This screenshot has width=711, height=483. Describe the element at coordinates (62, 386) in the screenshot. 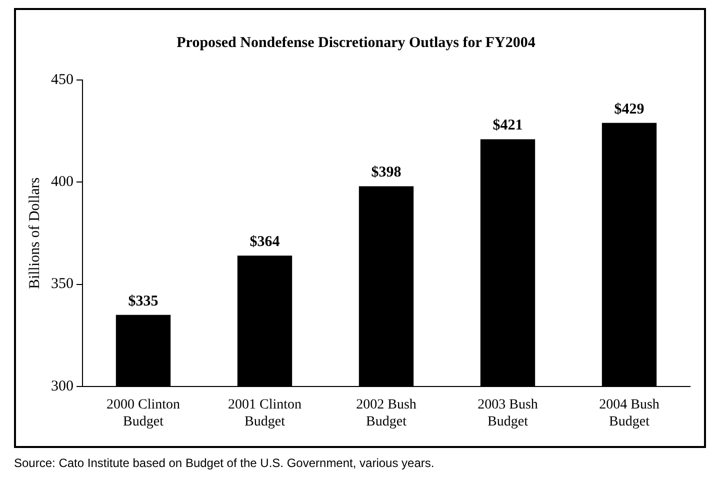

I see `y-tick-label: 300` at that location.